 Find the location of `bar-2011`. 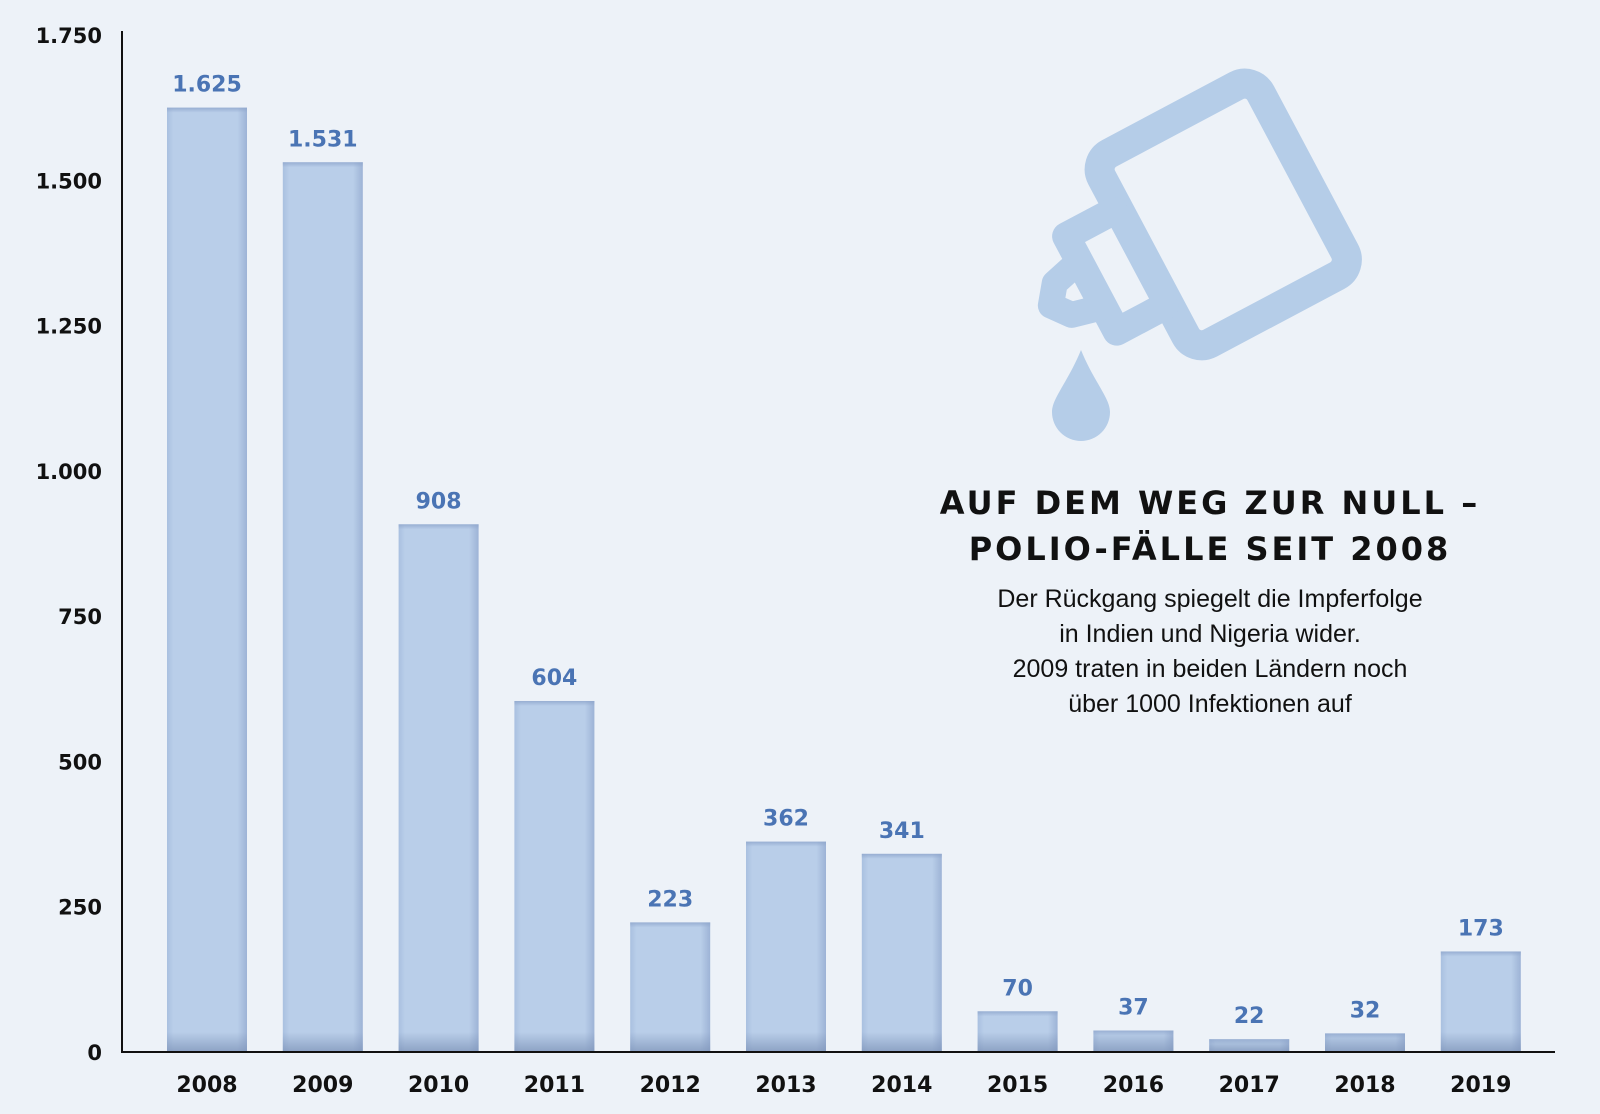

bar-2011 is located at coordinates (554, 876).